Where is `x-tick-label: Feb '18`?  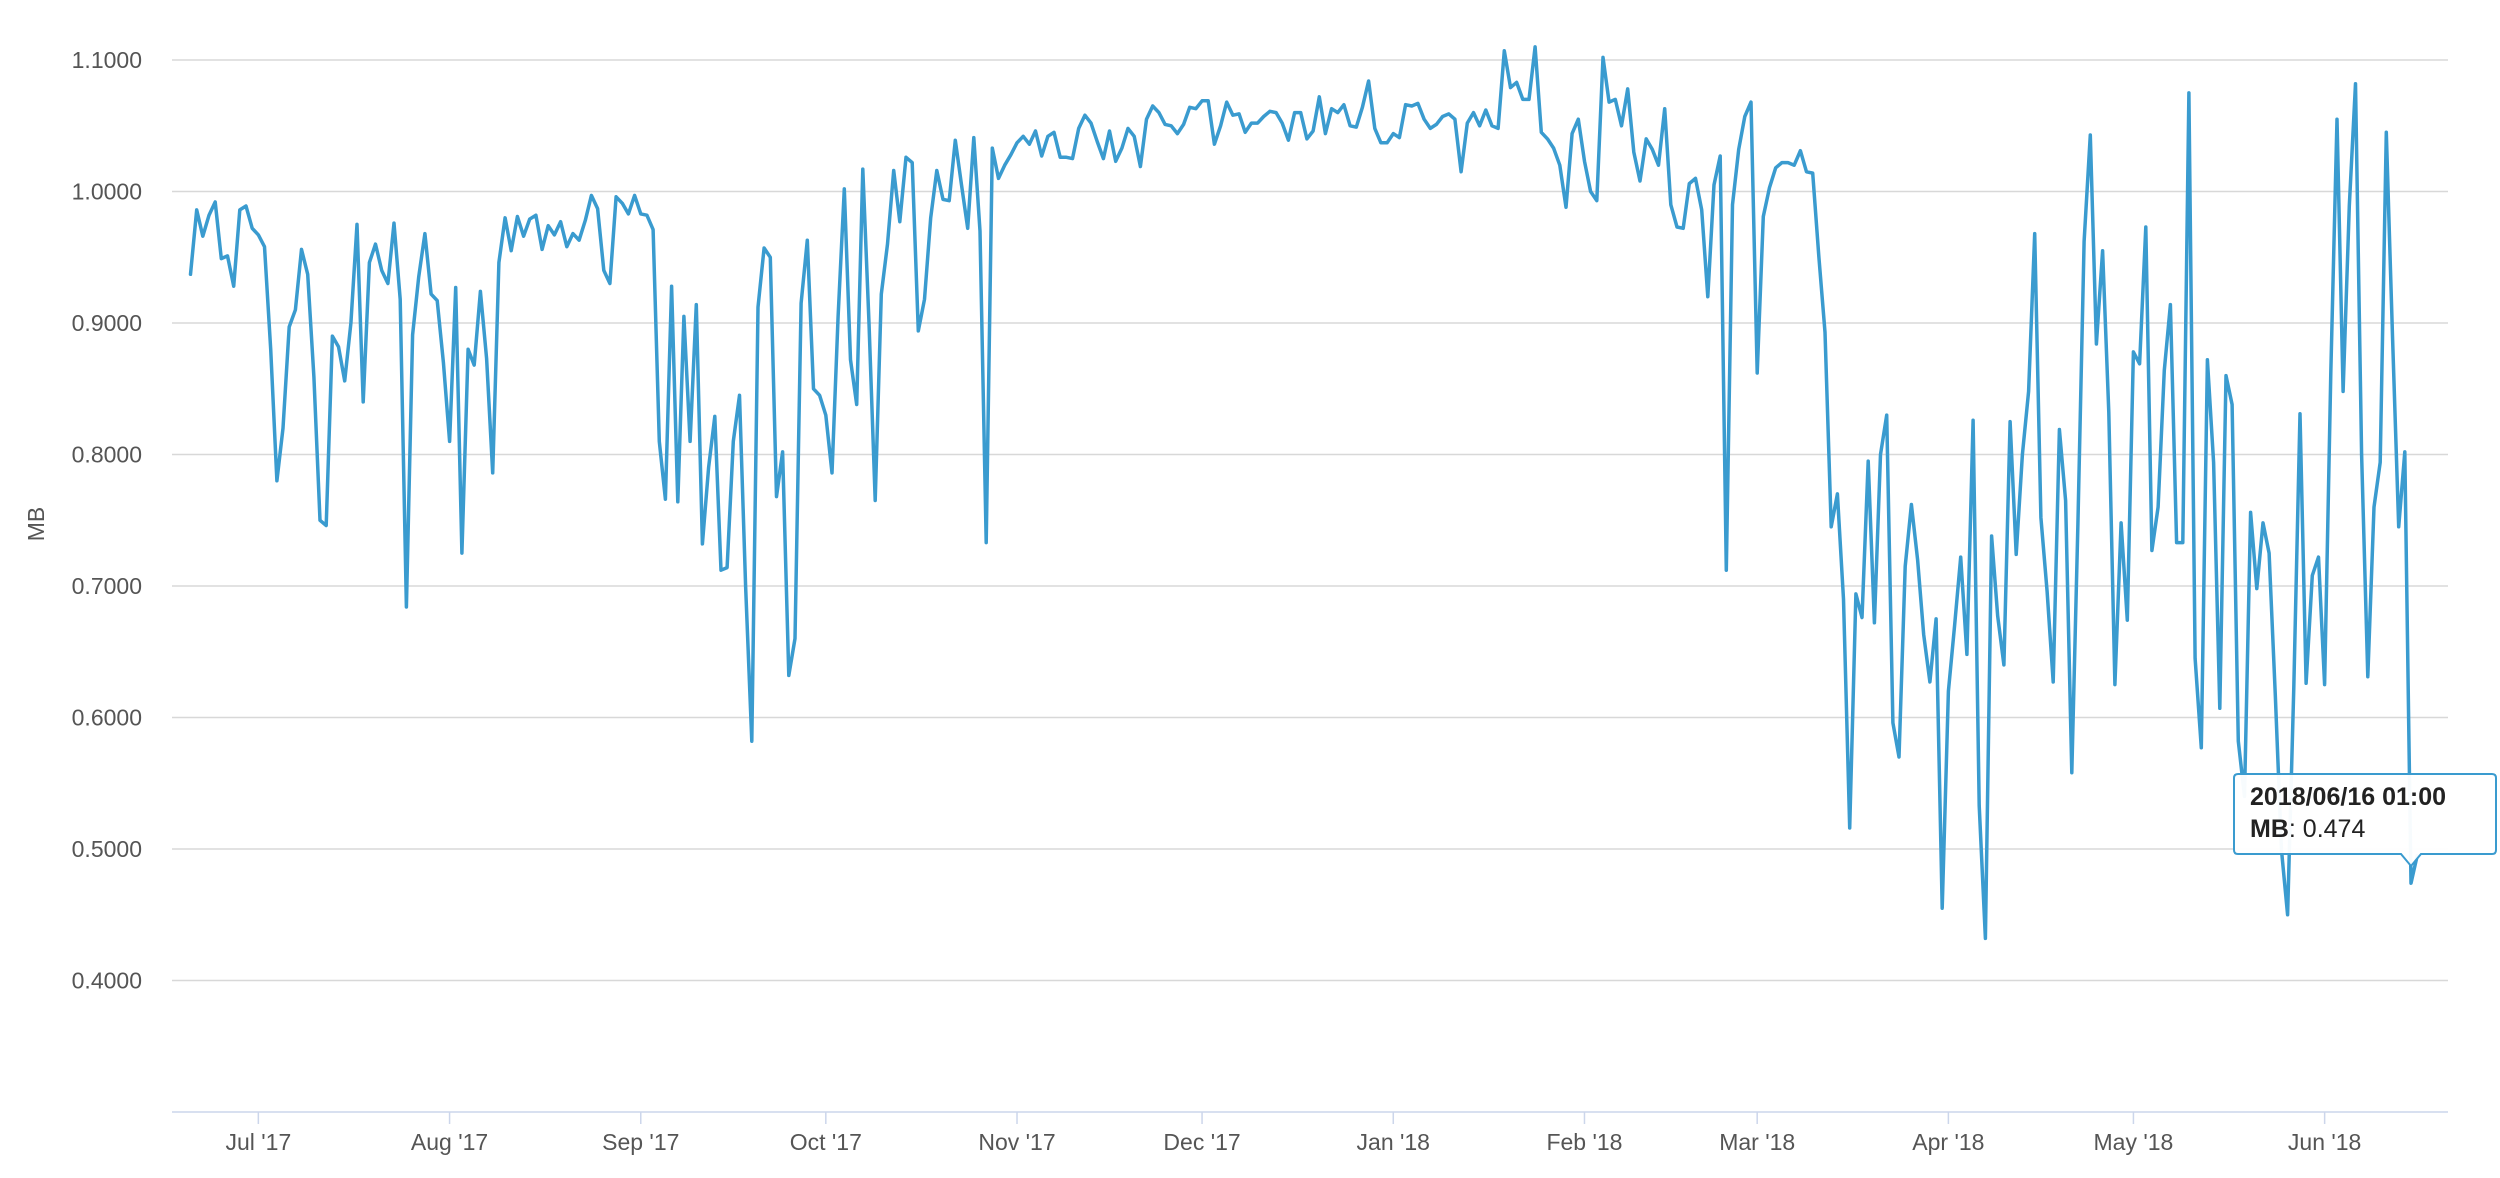 x-tick-label: Feb '18 is located at coordinates (1584, 1142).